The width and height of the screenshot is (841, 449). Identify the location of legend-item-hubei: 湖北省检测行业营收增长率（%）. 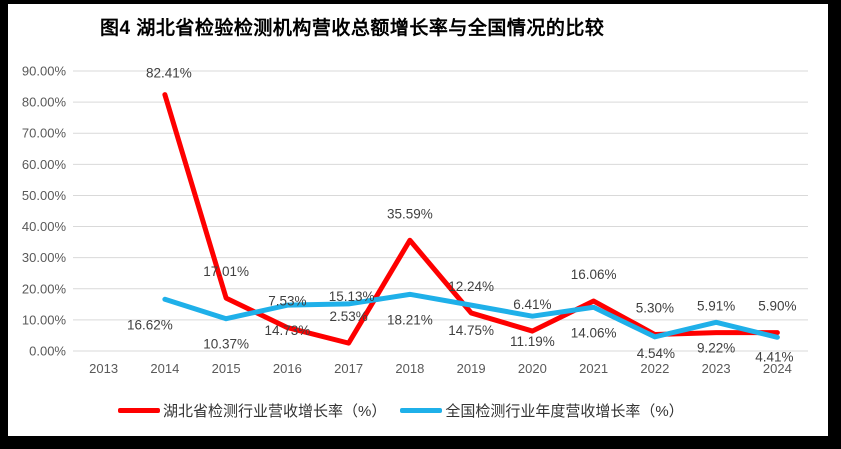
(252, 410).